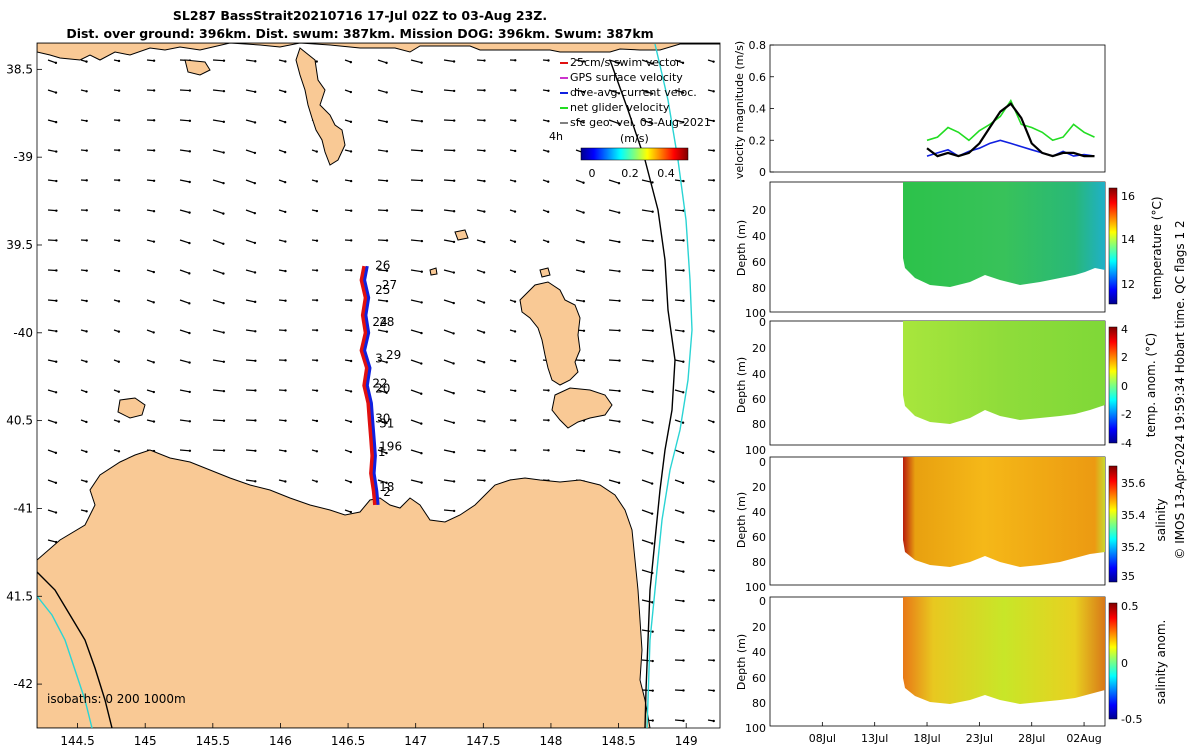 This screenshot has width=1200, height=750. Describe the element at coordinates (382, 389) in the screenshot. I see `track-day-label: 20` at that location.